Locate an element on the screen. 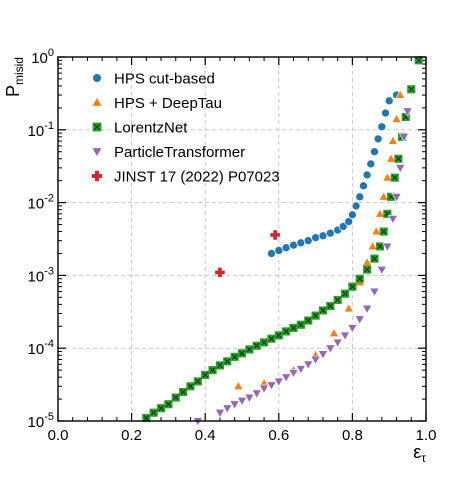  svg-text: 10⁻¹ is located at coordinates (41, 130).